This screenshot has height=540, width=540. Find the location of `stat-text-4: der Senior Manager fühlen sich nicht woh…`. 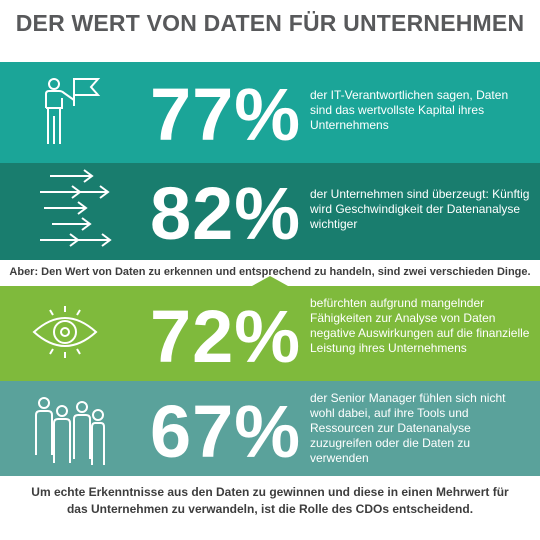

stat-text-4: der Senior Manager fühlen sich nicht woh… is located at coordinates (408, 428).